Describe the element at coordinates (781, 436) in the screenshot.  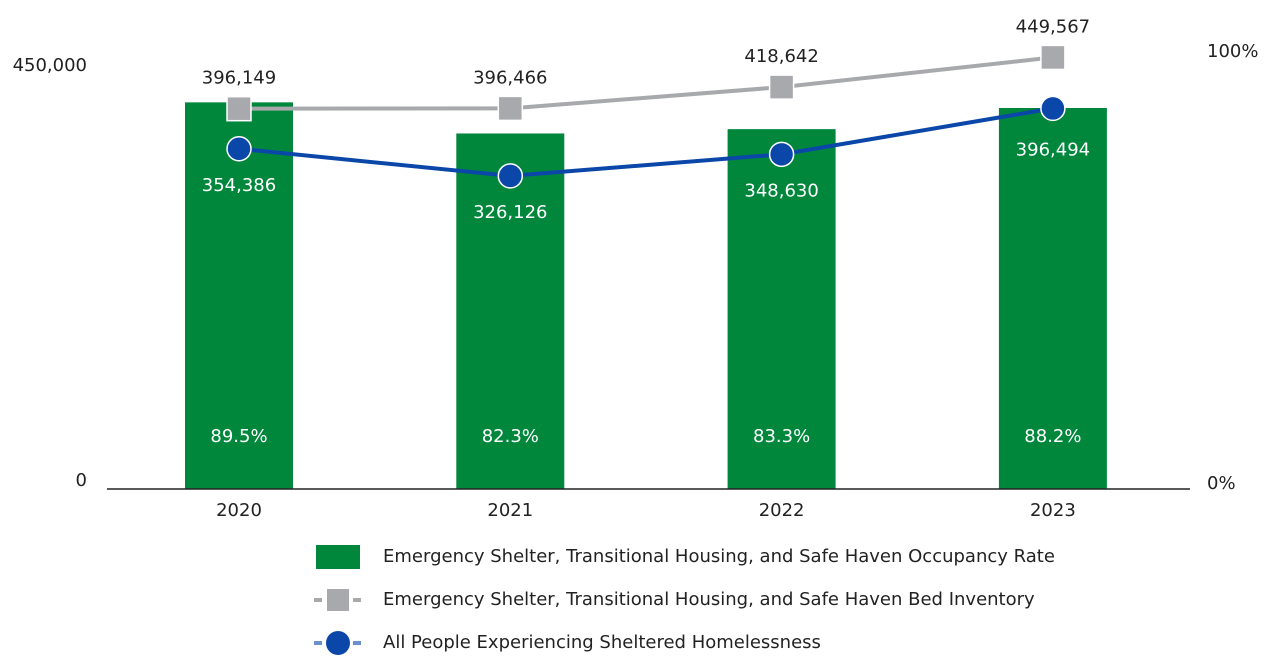
I see `bar-label: 83.3%` at that location.